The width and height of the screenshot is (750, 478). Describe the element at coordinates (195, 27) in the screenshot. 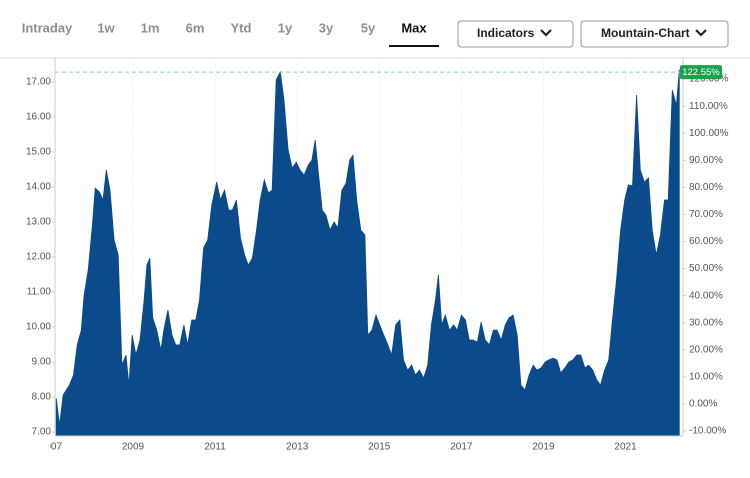

I see `range-tab: 6m` at that location.